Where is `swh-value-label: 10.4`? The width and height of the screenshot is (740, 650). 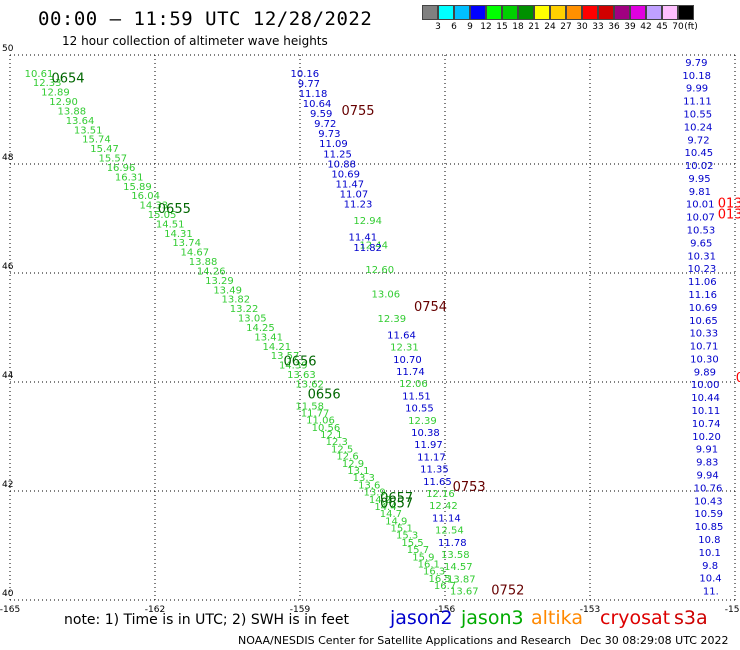
swh-value-label: 10.4 is located at coordinates (710, 579).